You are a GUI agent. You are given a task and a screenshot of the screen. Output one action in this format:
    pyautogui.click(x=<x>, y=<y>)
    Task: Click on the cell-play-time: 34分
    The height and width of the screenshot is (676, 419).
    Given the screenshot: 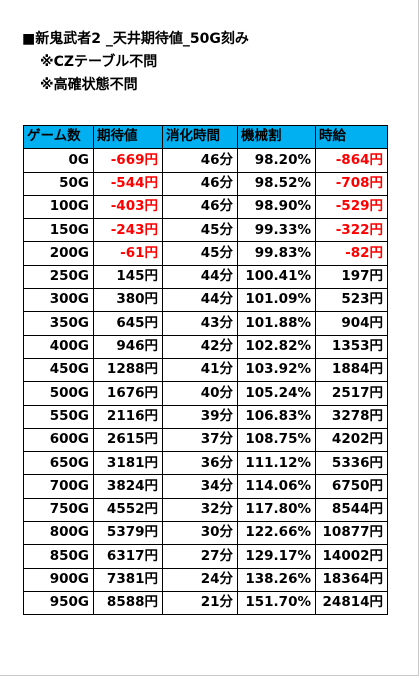 What is the action you would take?
    pyautogui.click(x=200, y=486)
    